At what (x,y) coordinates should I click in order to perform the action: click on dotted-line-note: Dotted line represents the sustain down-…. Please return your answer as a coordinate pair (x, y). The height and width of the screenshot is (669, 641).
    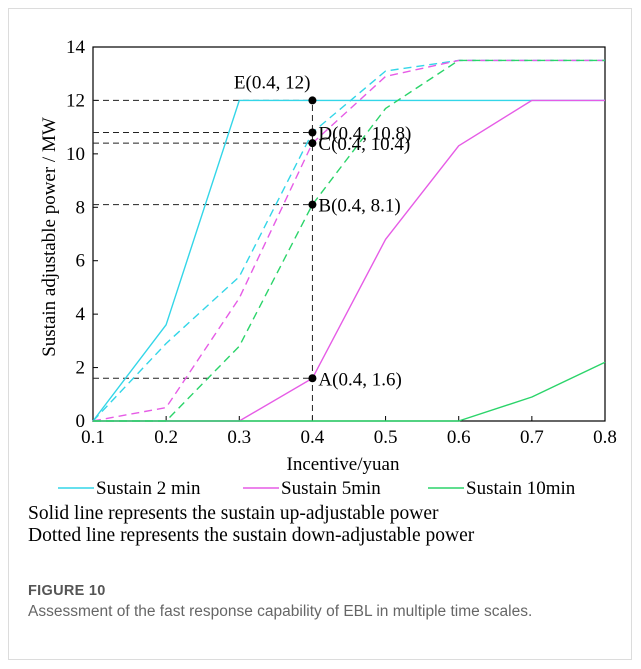
    Looking at the image, I should click on (251, 535).